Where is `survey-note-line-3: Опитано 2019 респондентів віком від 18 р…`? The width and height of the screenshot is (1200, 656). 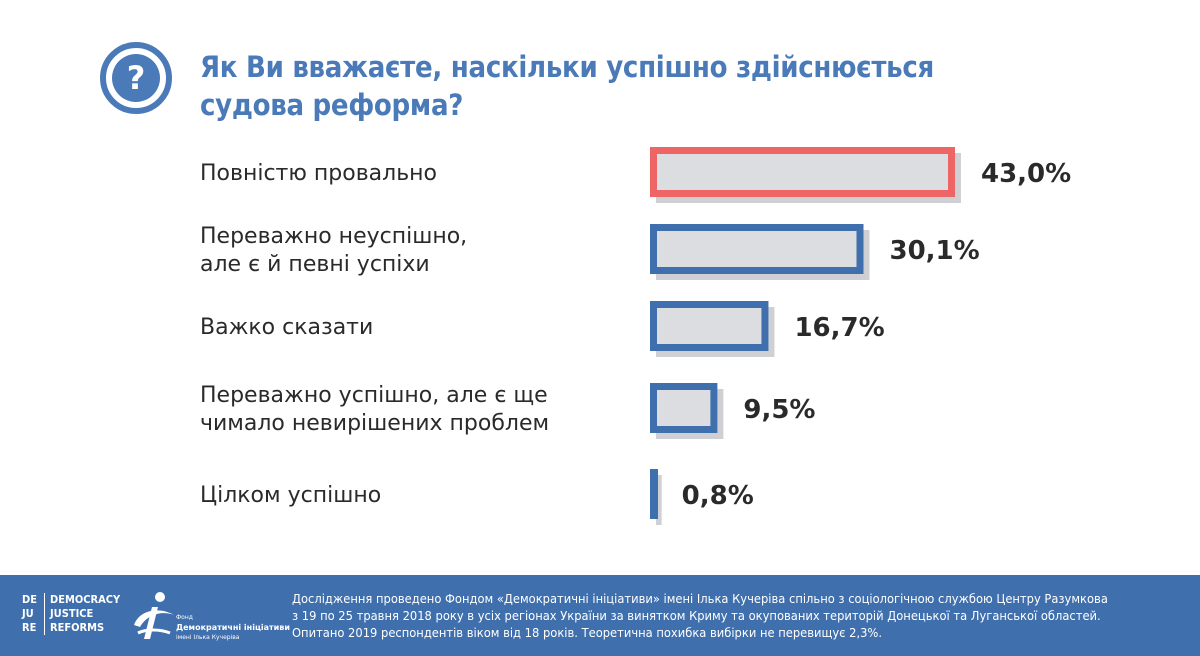
survey-note-line-3: Опитано 2019 респондентів віком від 18 р… is located at coordinates (587, 633).